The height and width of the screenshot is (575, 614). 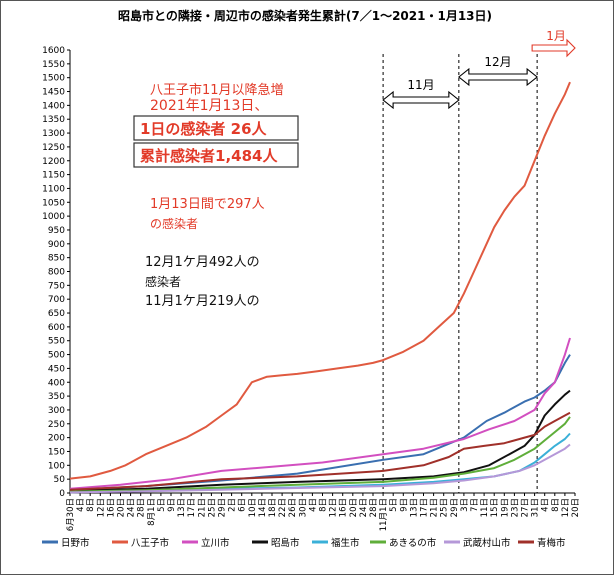 What do you see at coordinates (56, 314) in the screenshot?
I see `y-tick-label: 650` at bounding box center [56, 314].